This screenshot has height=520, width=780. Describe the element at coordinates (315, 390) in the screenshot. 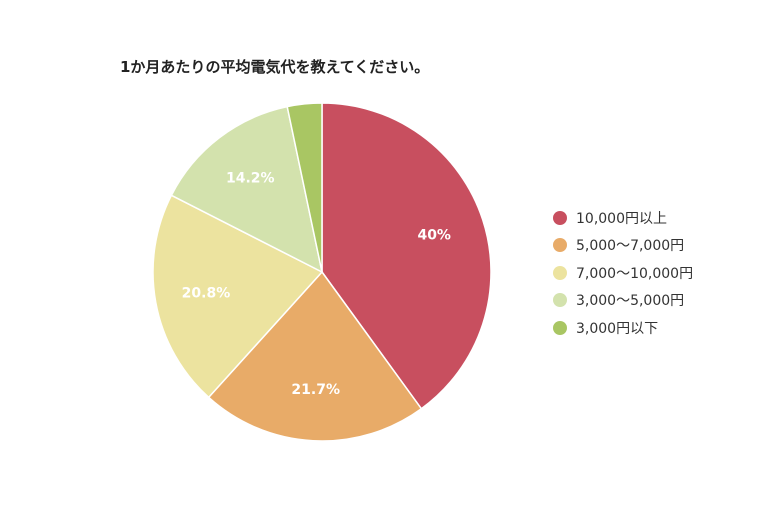

I see `slice-data-label-1: 21.7%` at that location.